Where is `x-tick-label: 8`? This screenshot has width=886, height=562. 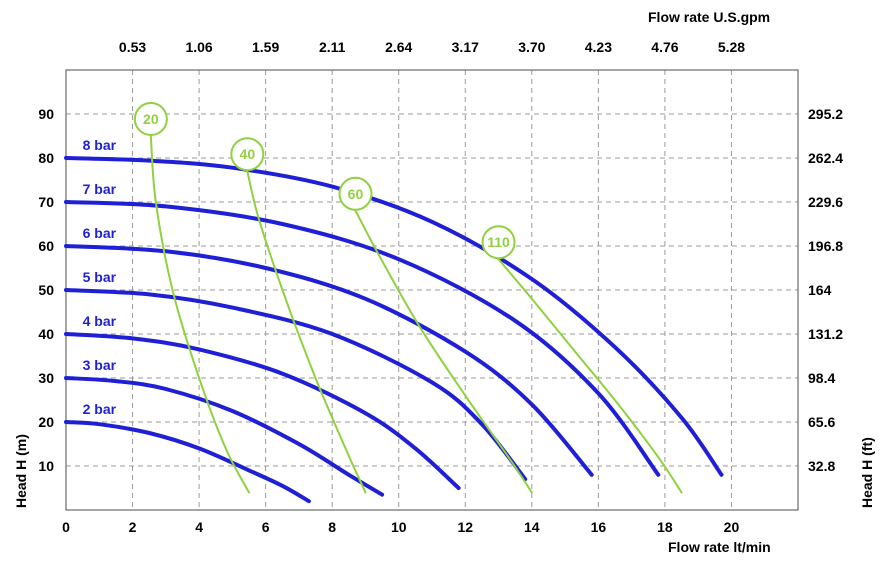 x-tick-label: 8 is located at coordinates (332, 527).